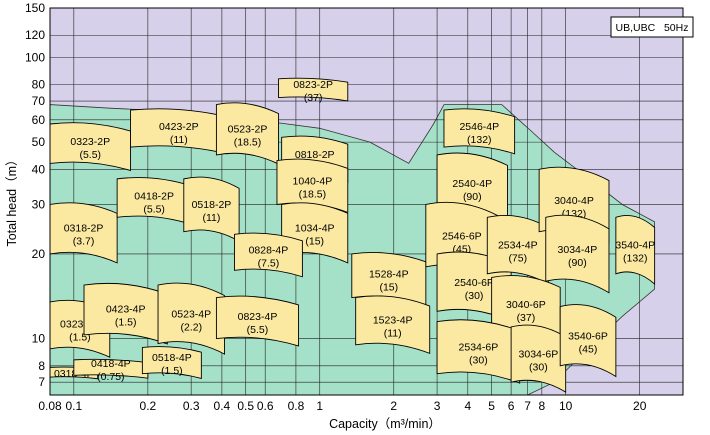  Describe the element at coordinates (191, 406) in the screenshot. I see `x-tick-label: 0.3` at that location.